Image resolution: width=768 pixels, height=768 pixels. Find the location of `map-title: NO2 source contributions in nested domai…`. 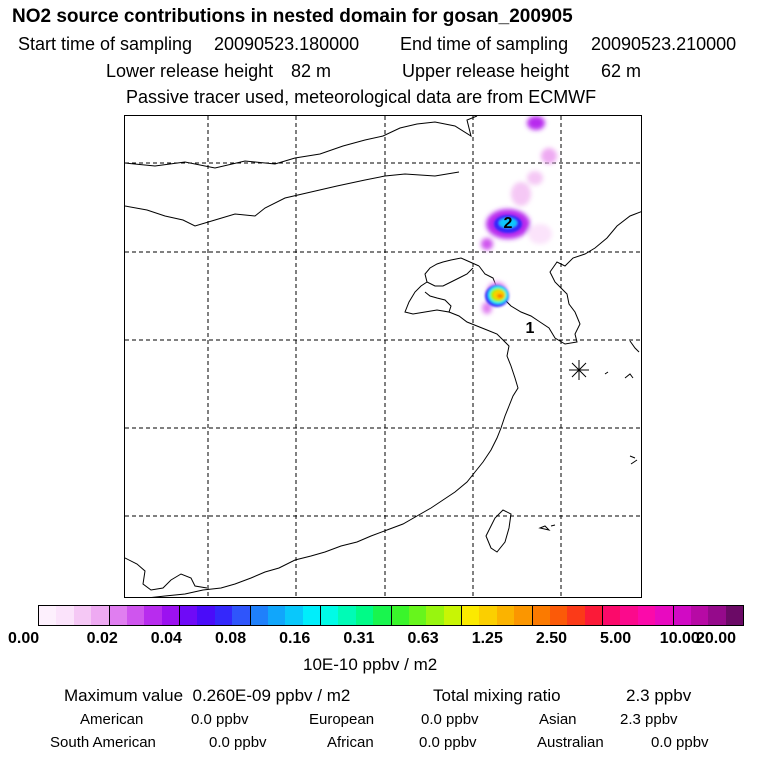

map-title: NO2 source contributions in nested domai… is located at coordinates (292, 16).